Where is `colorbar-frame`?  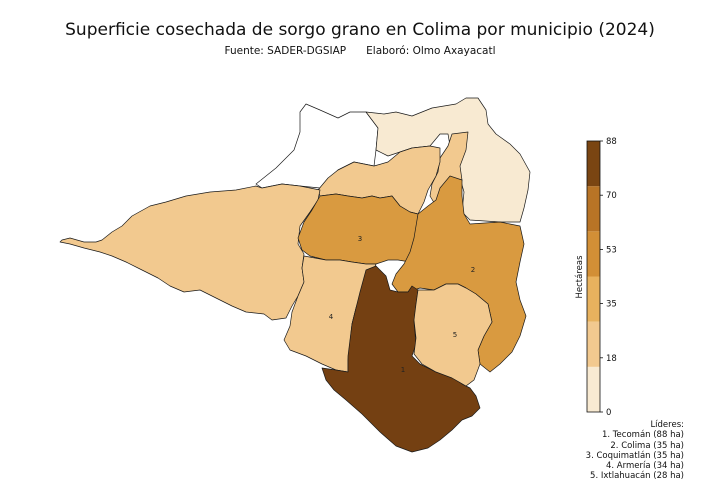
colorbar-frame is located at coordinates (593, 276).